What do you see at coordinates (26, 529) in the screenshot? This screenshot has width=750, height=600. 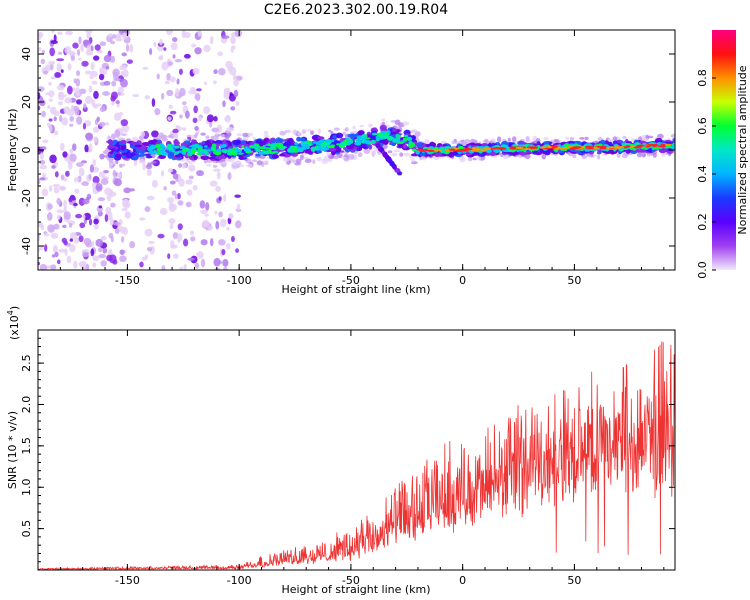 I see `snr-y-tick-label: 0.5` at bounding box center [26, 529].